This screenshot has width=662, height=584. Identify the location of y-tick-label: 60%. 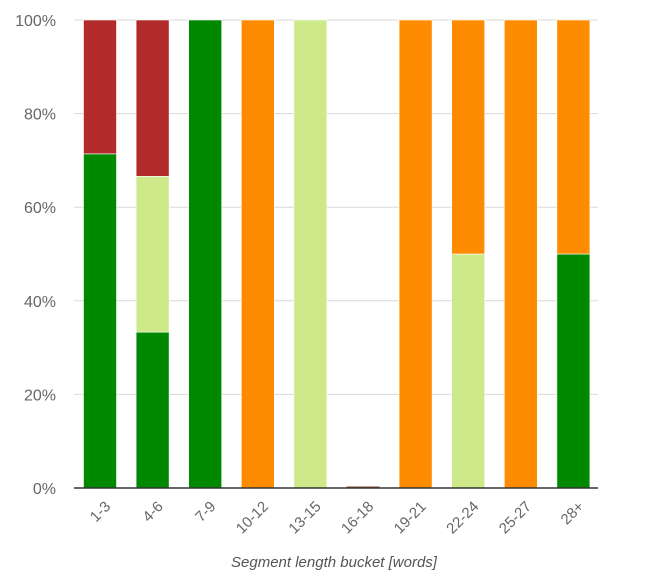
(40, 208).